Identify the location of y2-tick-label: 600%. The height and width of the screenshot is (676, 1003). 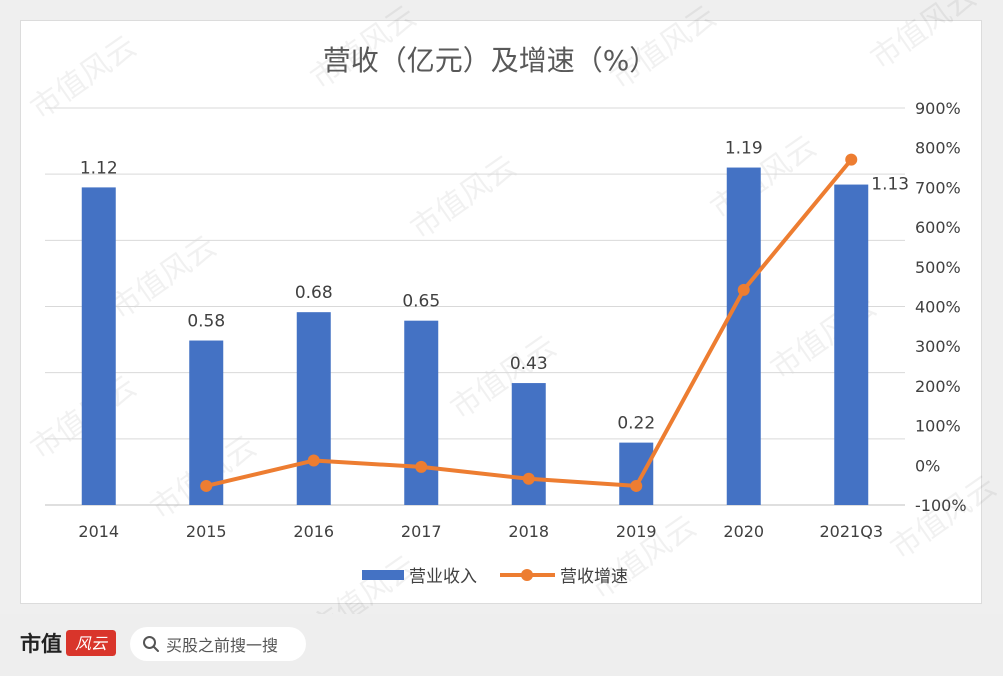
(938, 227).